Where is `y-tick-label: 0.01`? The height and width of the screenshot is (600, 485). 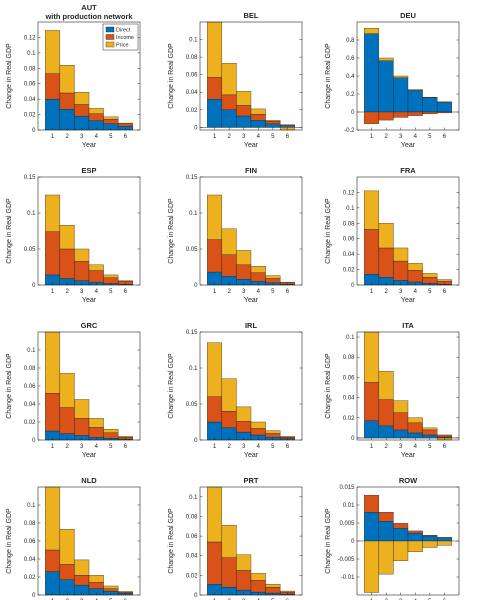
y-tick-label: 0.01 is located at coordinates (349, 506).